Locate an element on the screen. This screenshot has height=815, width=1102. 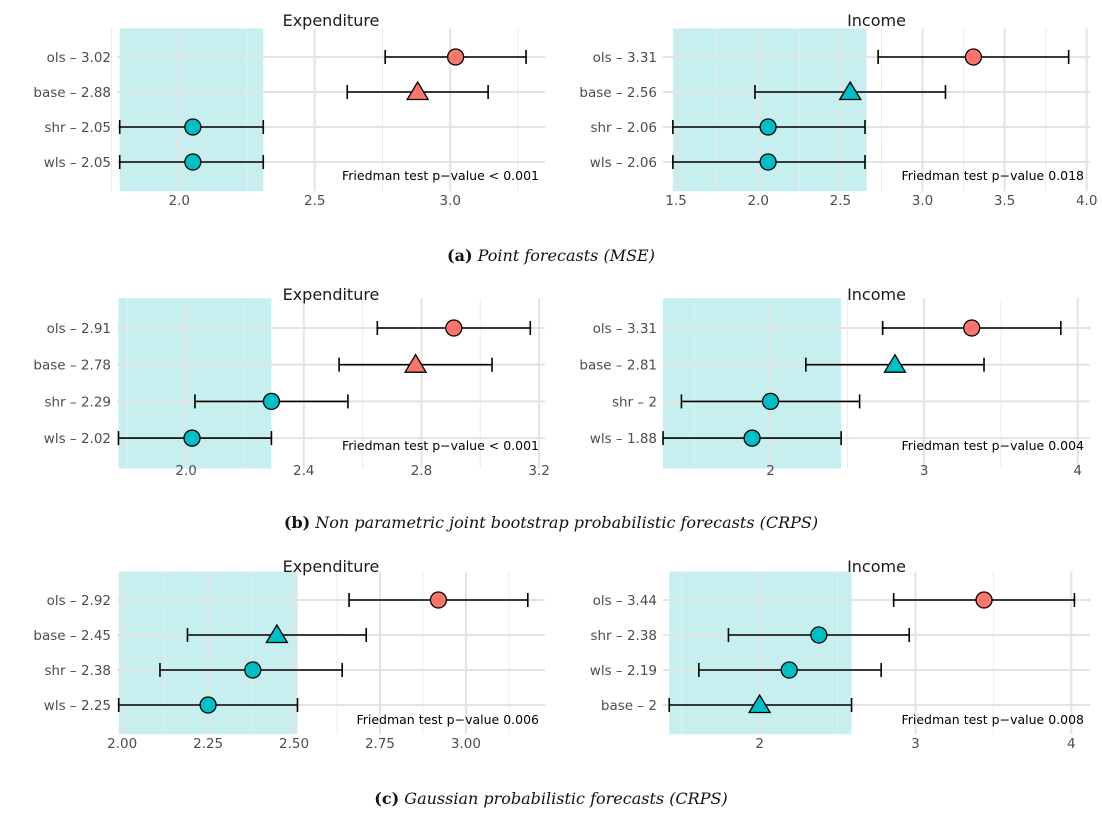
y-tick-label: base – 2 is located at coordinates (629, 706).